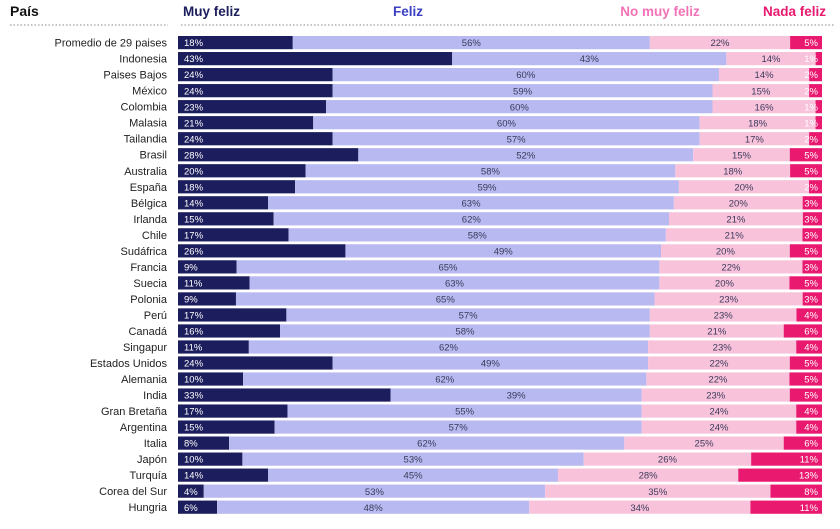 This screenshot has width=840, height=529. Describe the element at coordinates (150, 220) in the screenshot. I see `category-label: Irlanda` at that location.